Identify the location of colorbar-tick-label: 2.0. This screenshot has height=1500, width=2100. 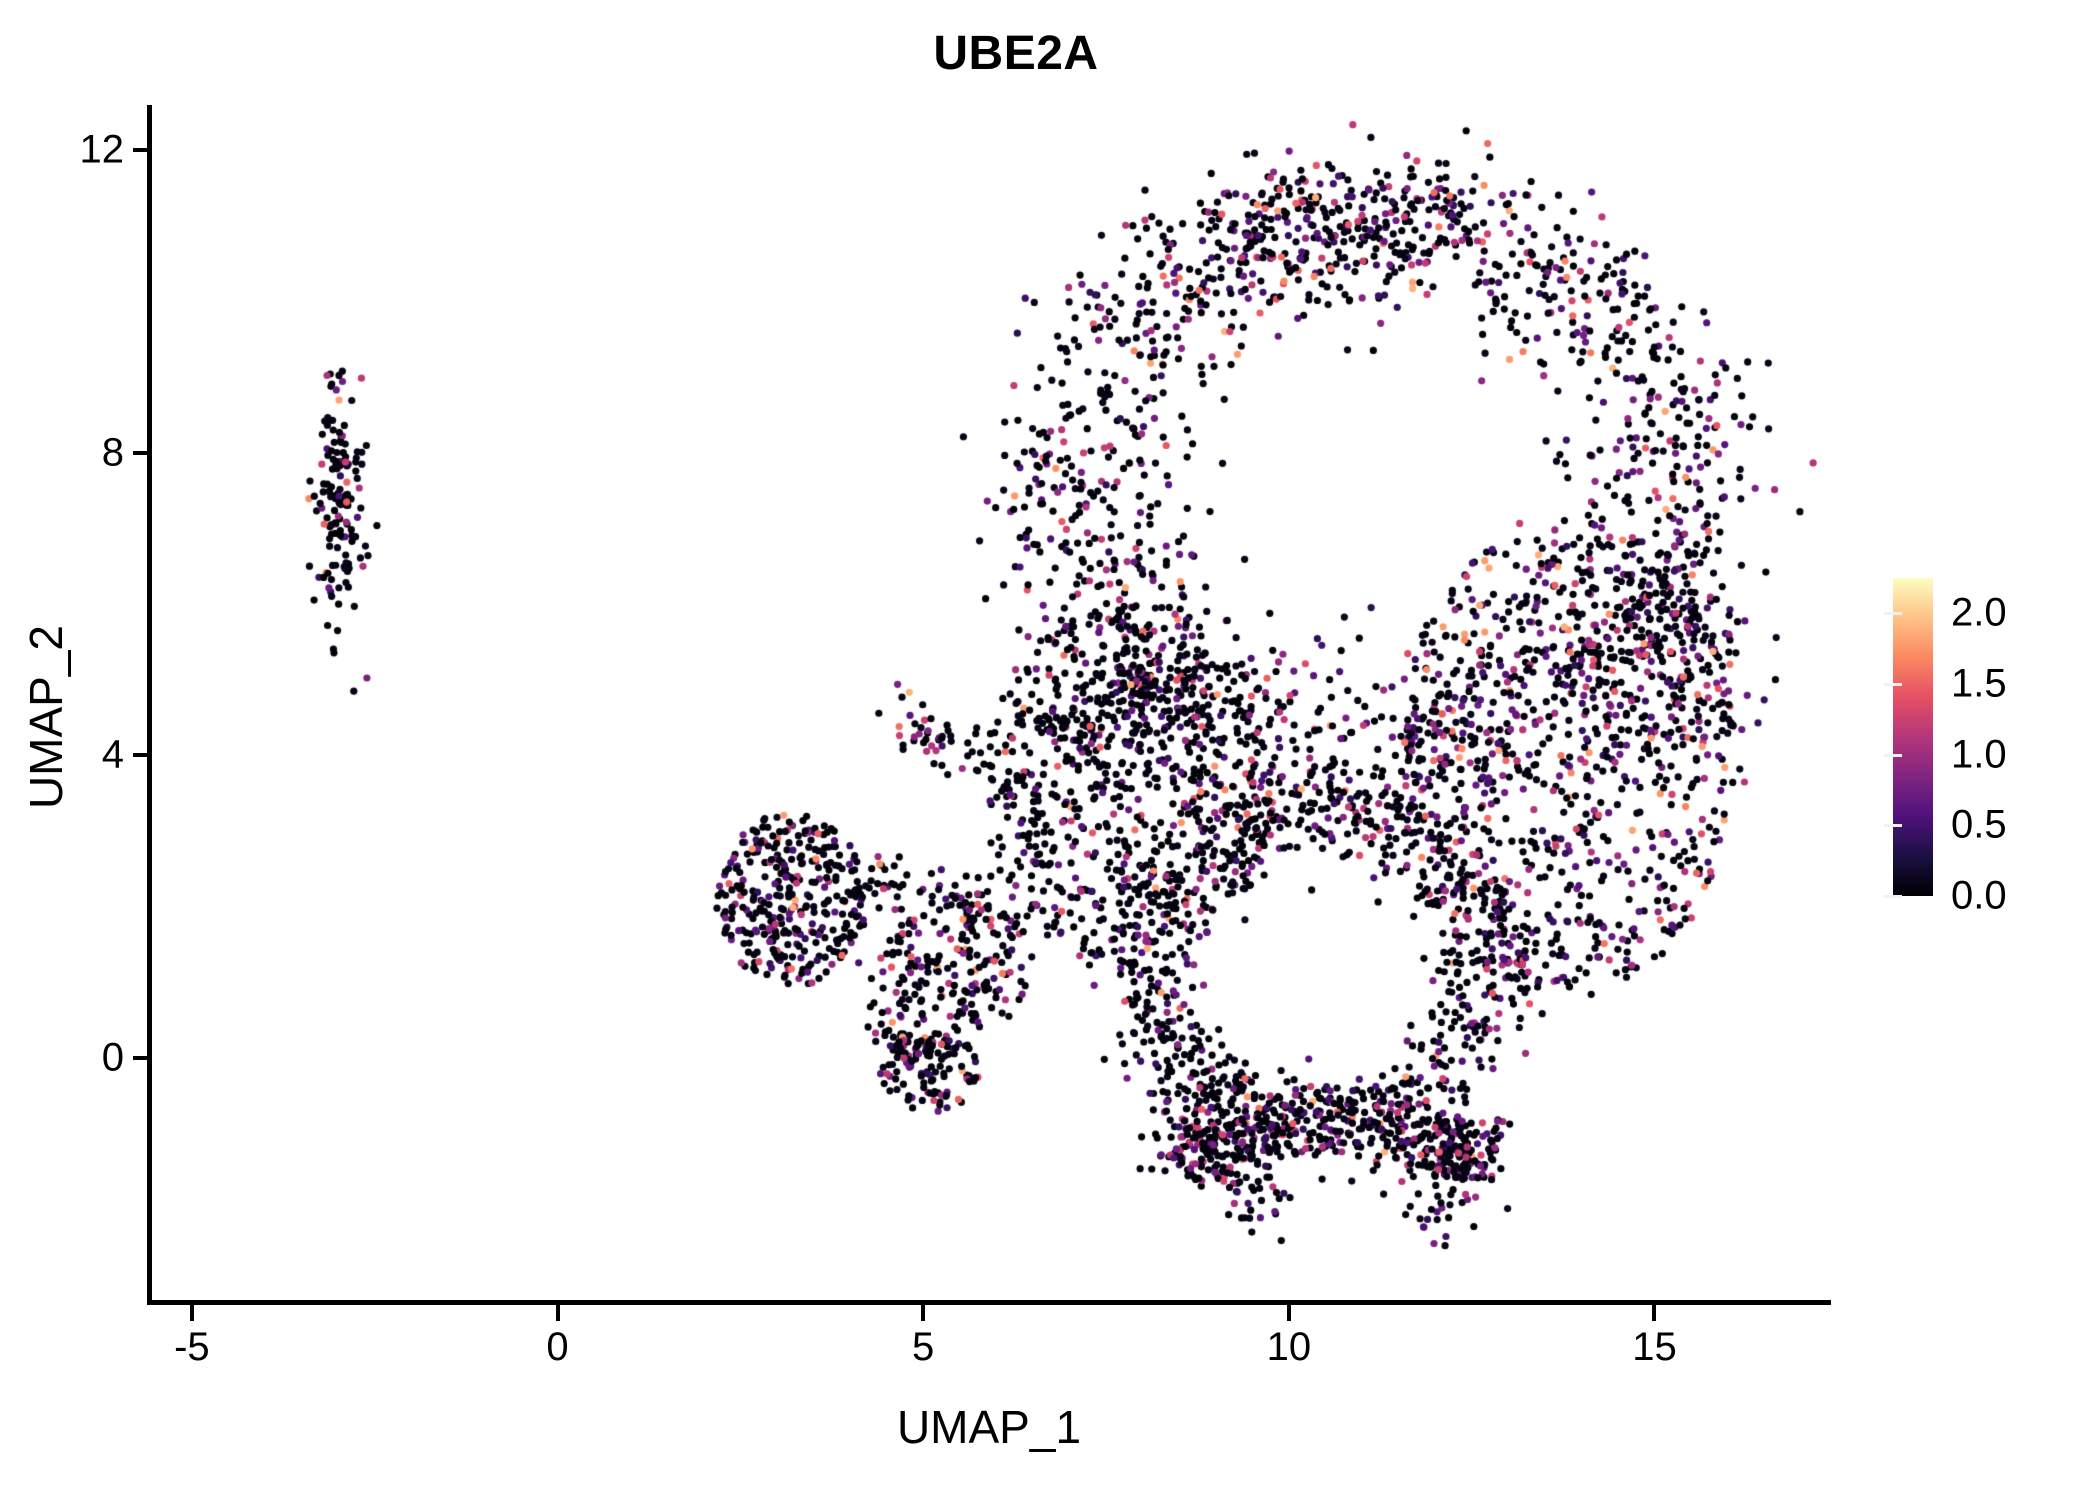
(1979, 612).